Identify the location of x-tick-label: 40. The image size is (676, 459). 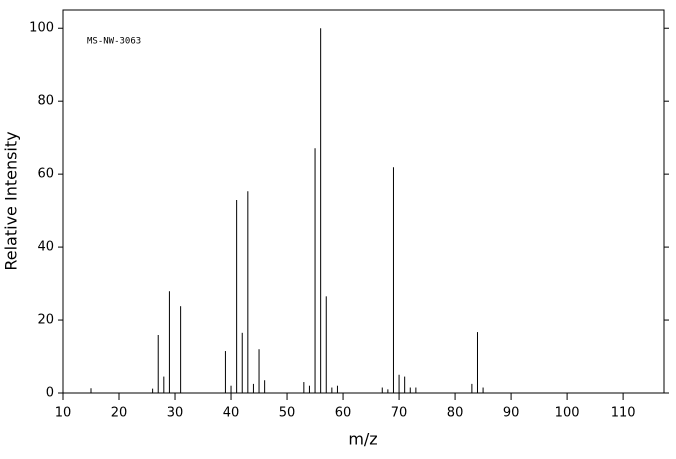
(231, 413).